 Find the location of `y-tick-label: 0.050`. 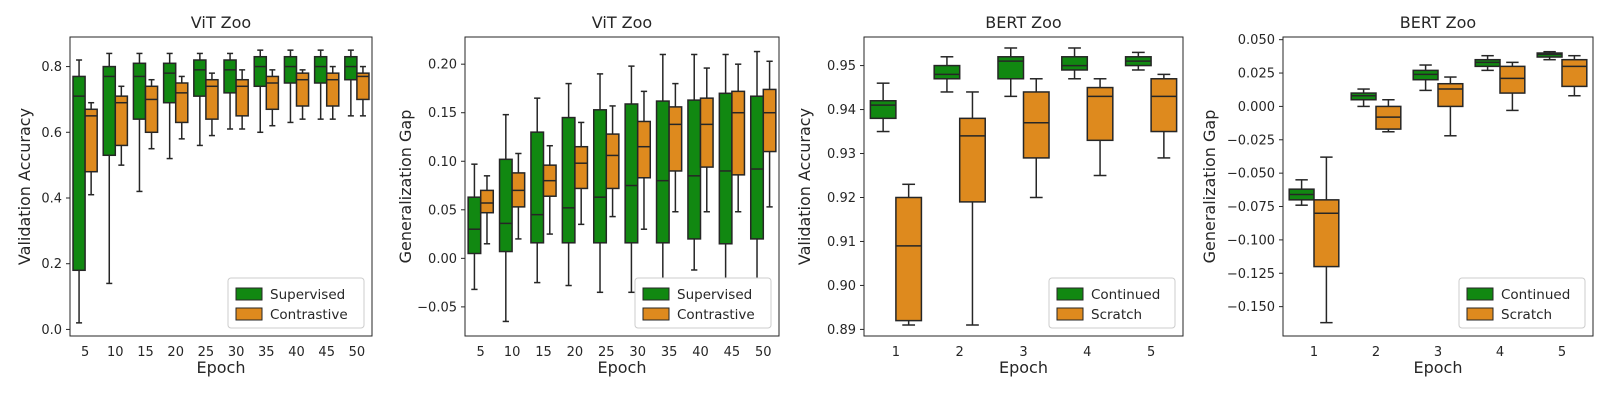

y-tick-label: 0.050 is located at coordinates (1256, 40).